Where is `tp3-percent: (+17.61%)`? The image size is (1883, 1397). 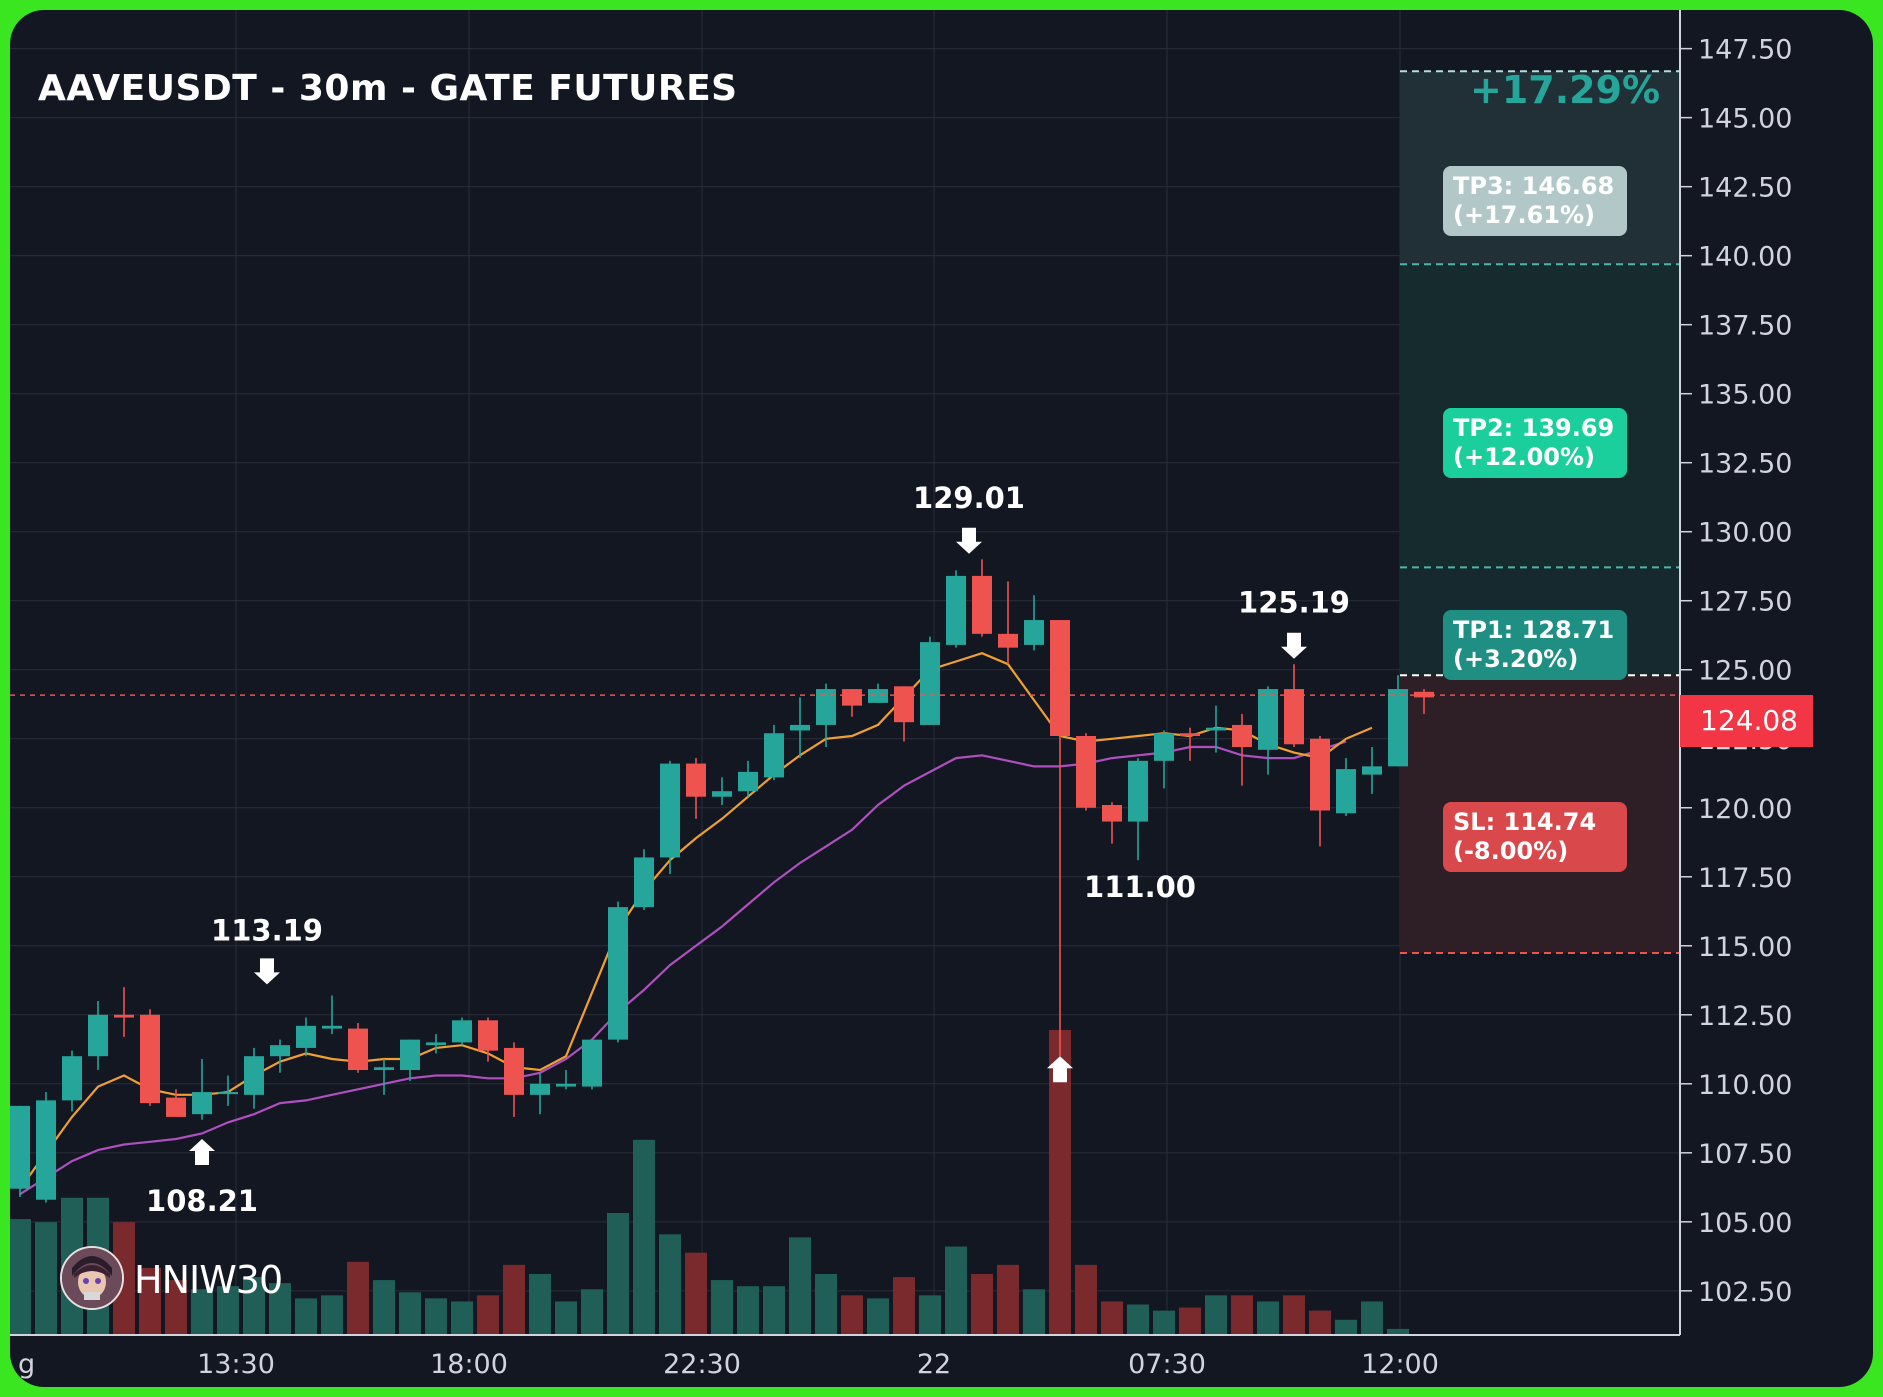
tp3-percent: (+17.61%) is located at coordinates (1524, 215).